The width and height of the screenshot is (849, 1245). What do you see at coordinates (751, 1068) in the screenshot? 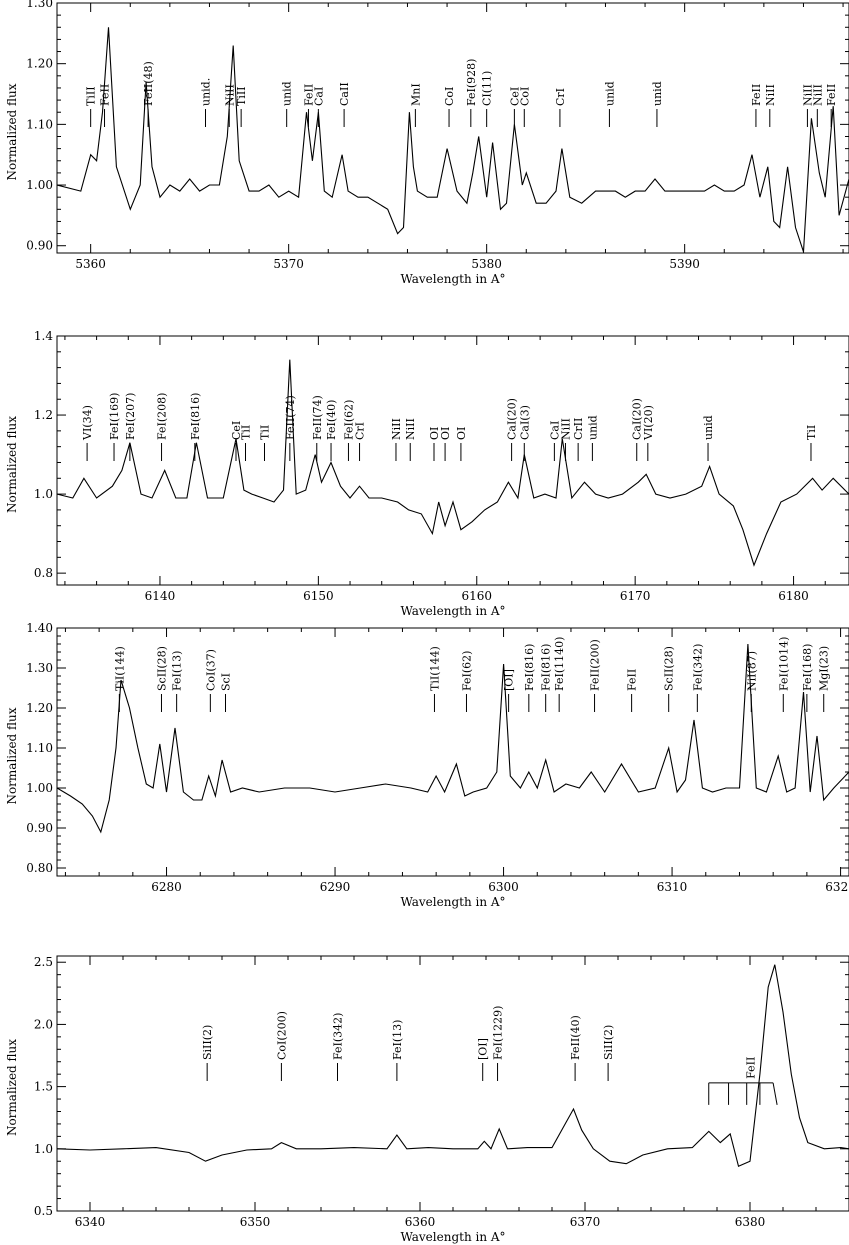
I see `blend-bracket-label: FeII` at bounding box center [751, 1068].